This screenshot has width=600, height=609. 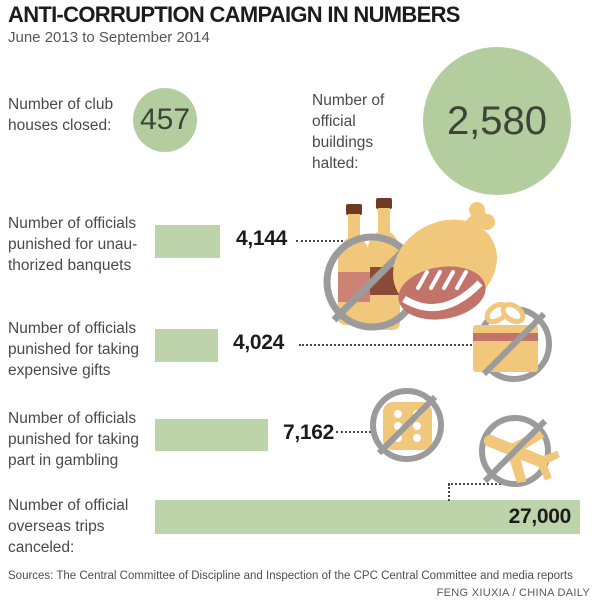 What do you see at coordinates (234, 14) in the screenshot?
I see `page-title: ANTI-CORRUPTION CAMPAIGN IN NUMBERS` at bounding box center [234, 14].